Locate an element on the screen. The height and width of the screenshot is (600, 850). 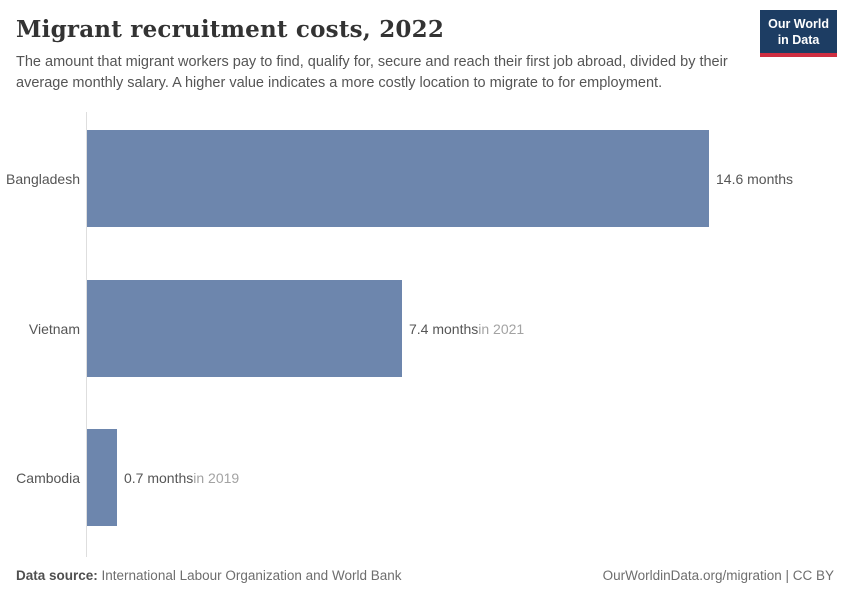
bar-vietnam is located at coordinates (244, 328).